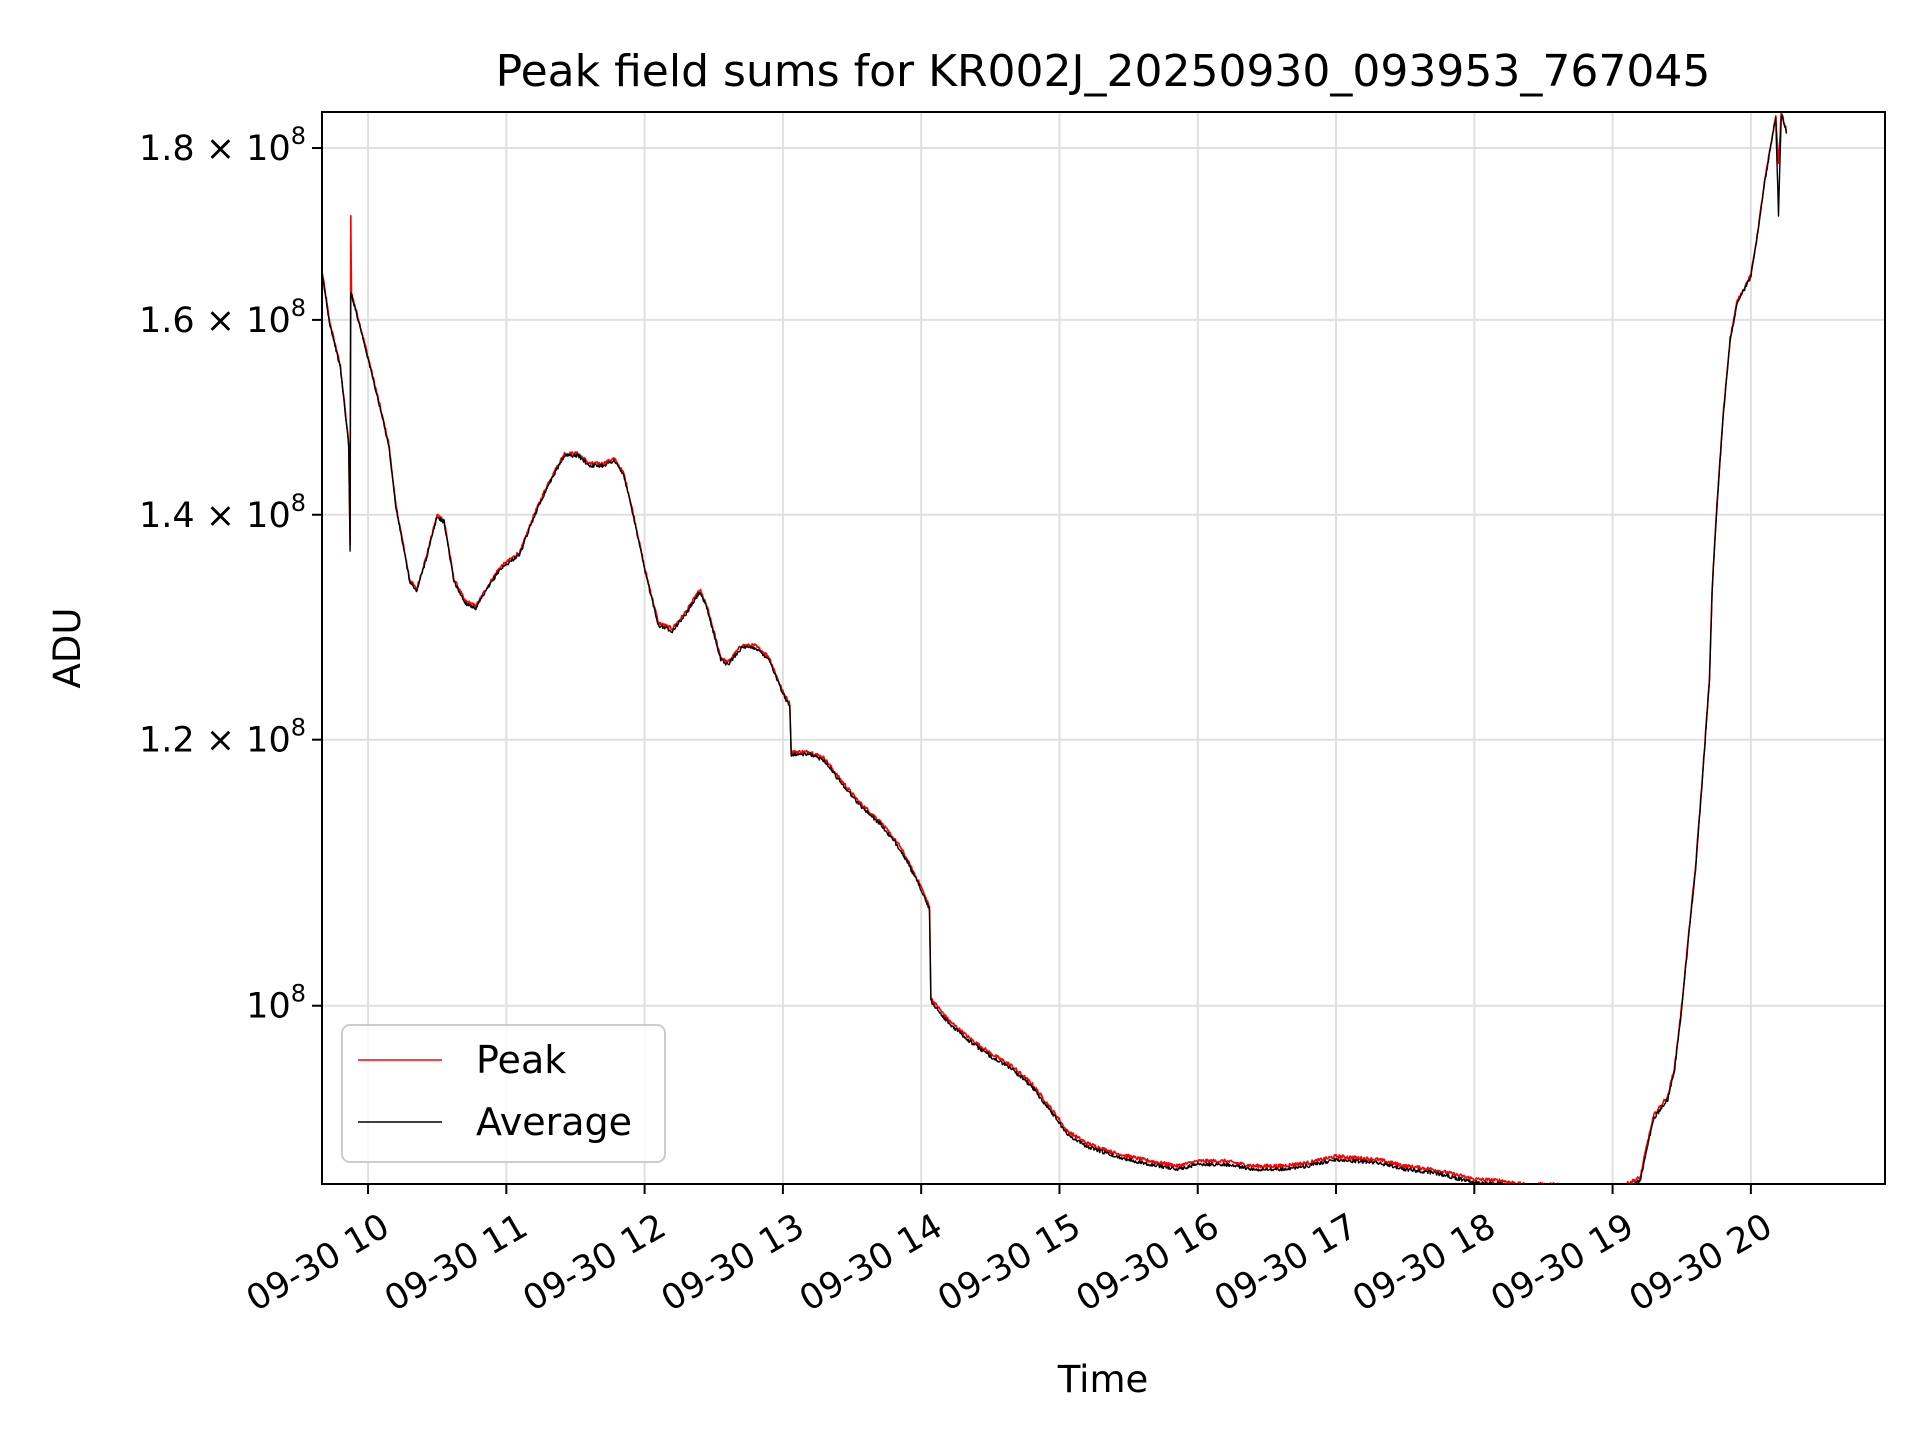 The height and width of the screenshot is (1440, 1920). What do you see at coordinates (521, 1060) in the screenshot?
I see `legend-label-peak: Peak` at bounding box center [521, 1060].